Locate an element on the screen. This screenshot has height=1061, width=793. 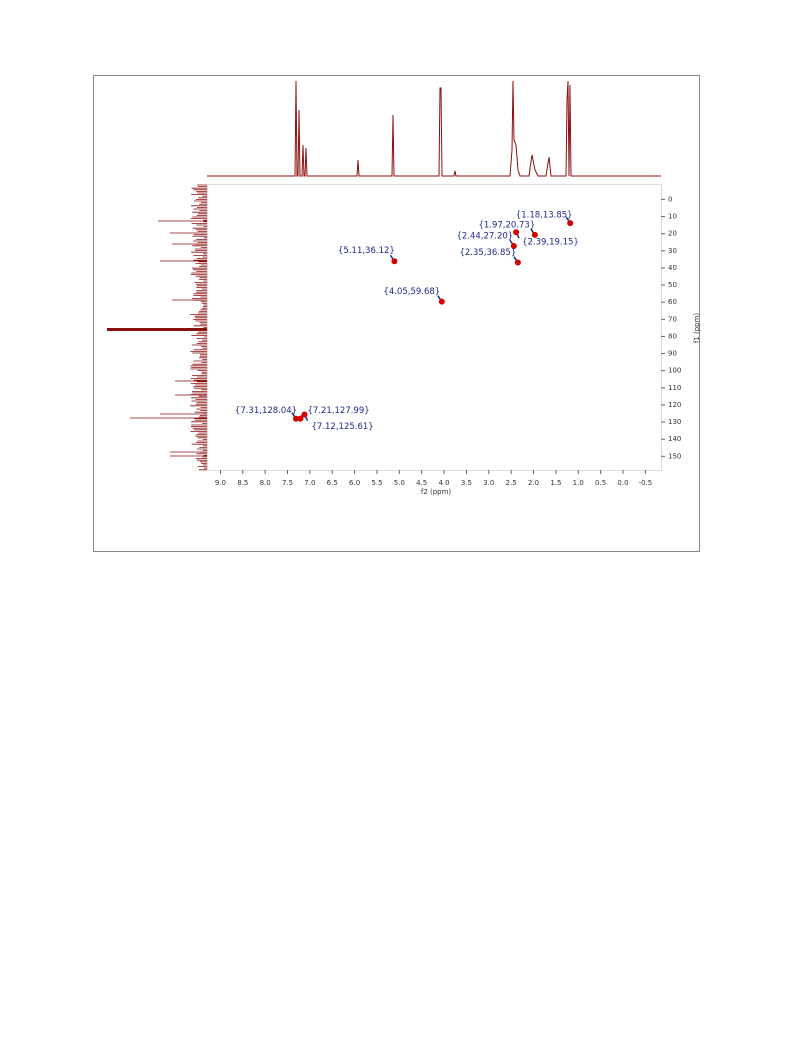
x-tick-label: 7.0 is located at coordinates (309, 483).